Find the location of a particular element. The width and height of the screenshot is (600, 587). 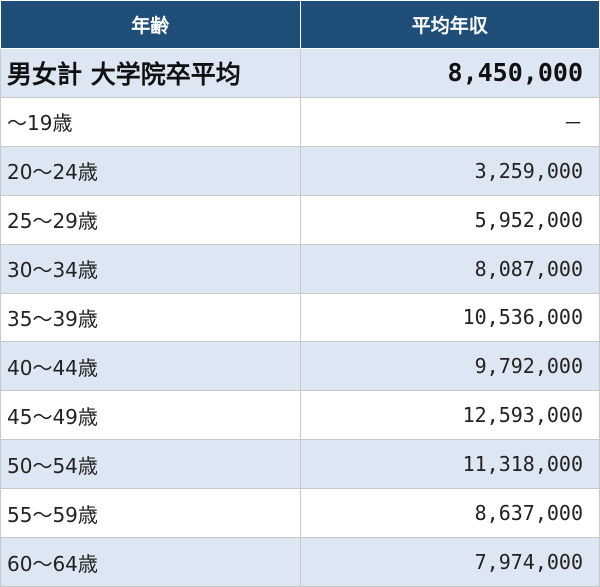

table-row: 45～49歳 12,593,000 is located at coordinates (300, 415).